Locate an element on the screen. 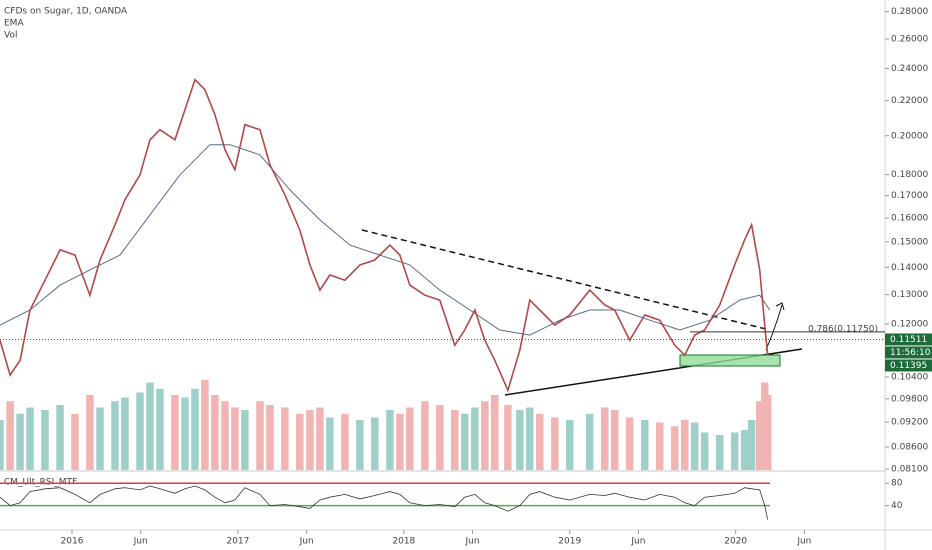 The width and height of the screenshot is (932, 550). y-tick-label: 0.22000 is located at coordinates (909, 101).